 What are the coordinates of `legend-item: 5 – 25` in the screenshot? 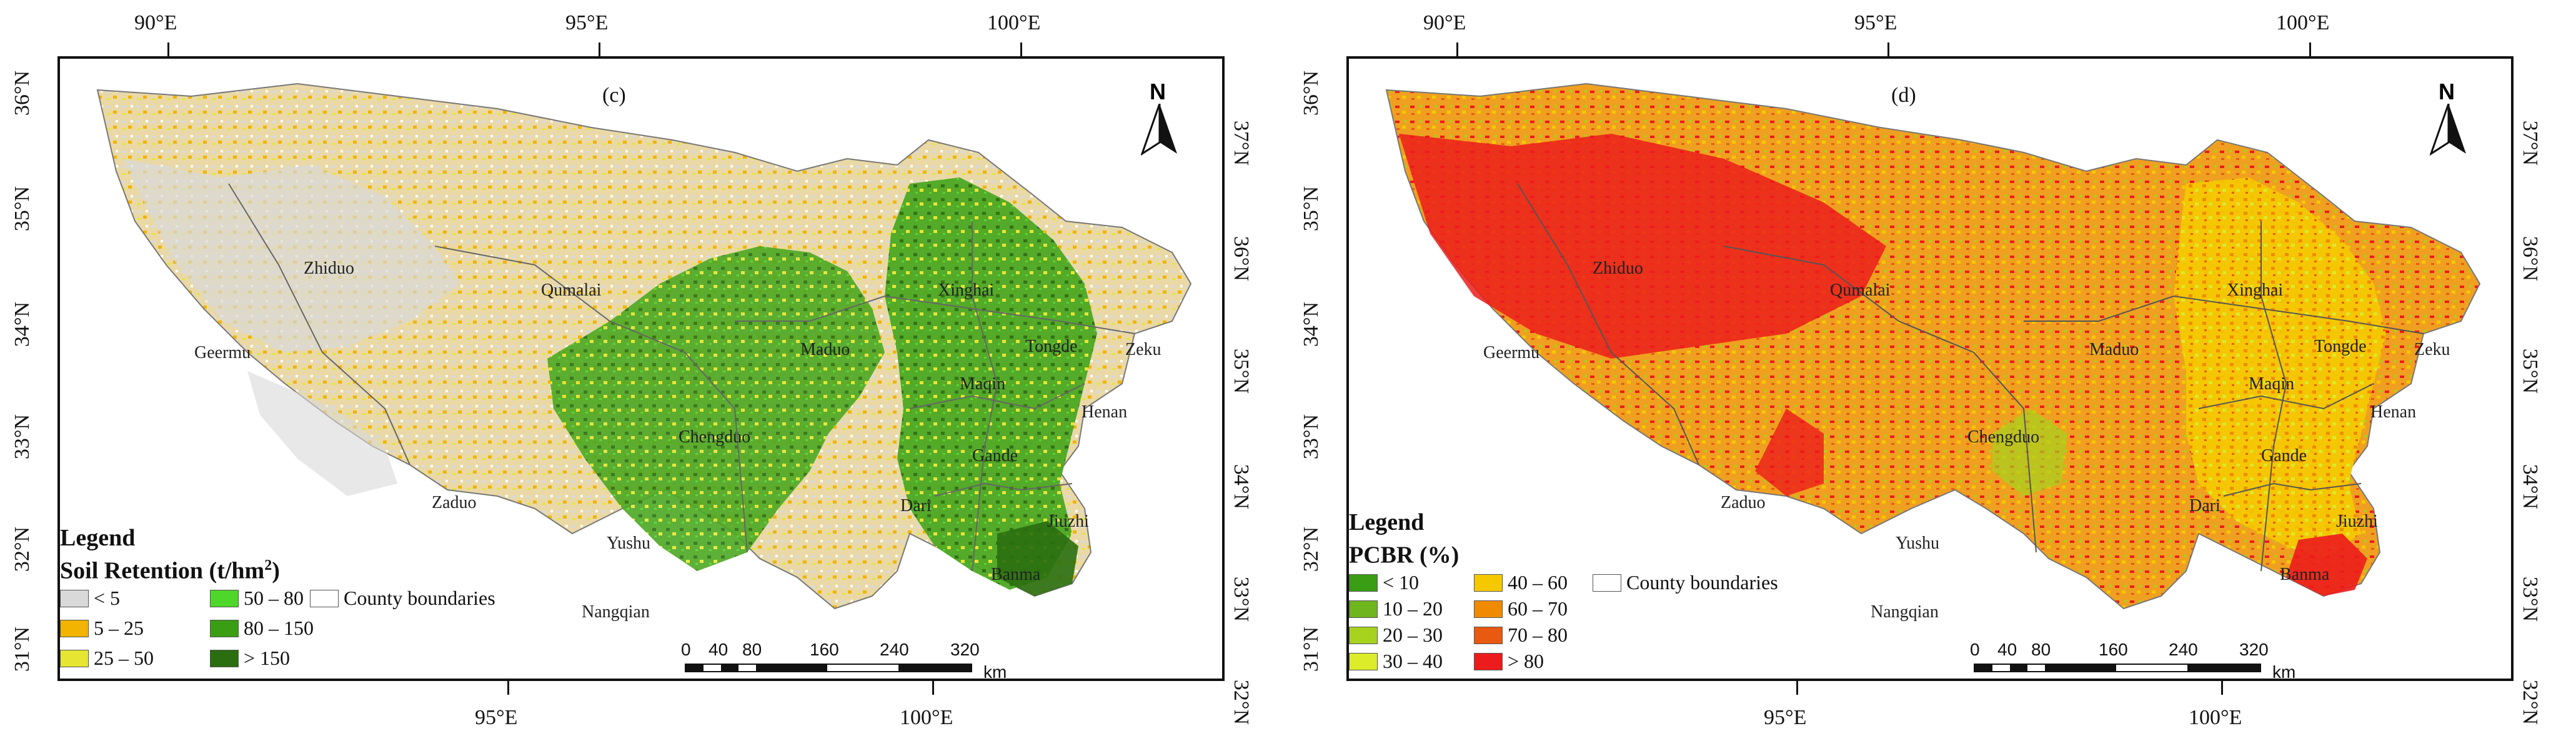 It's located at (102, 628).